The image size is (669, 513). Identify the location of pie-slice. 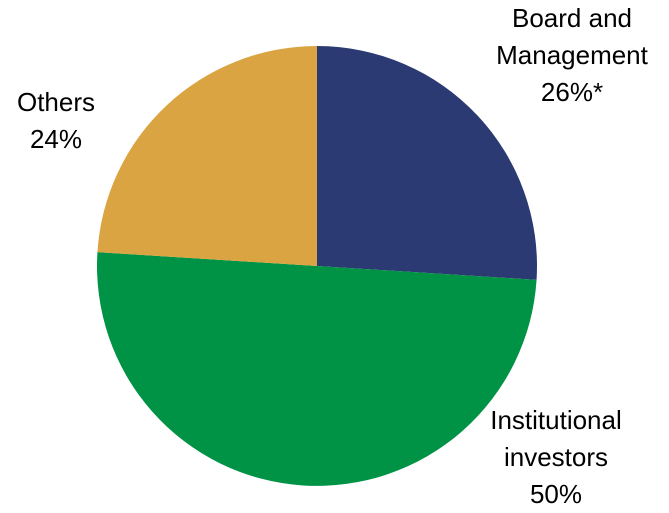
(207, 156).